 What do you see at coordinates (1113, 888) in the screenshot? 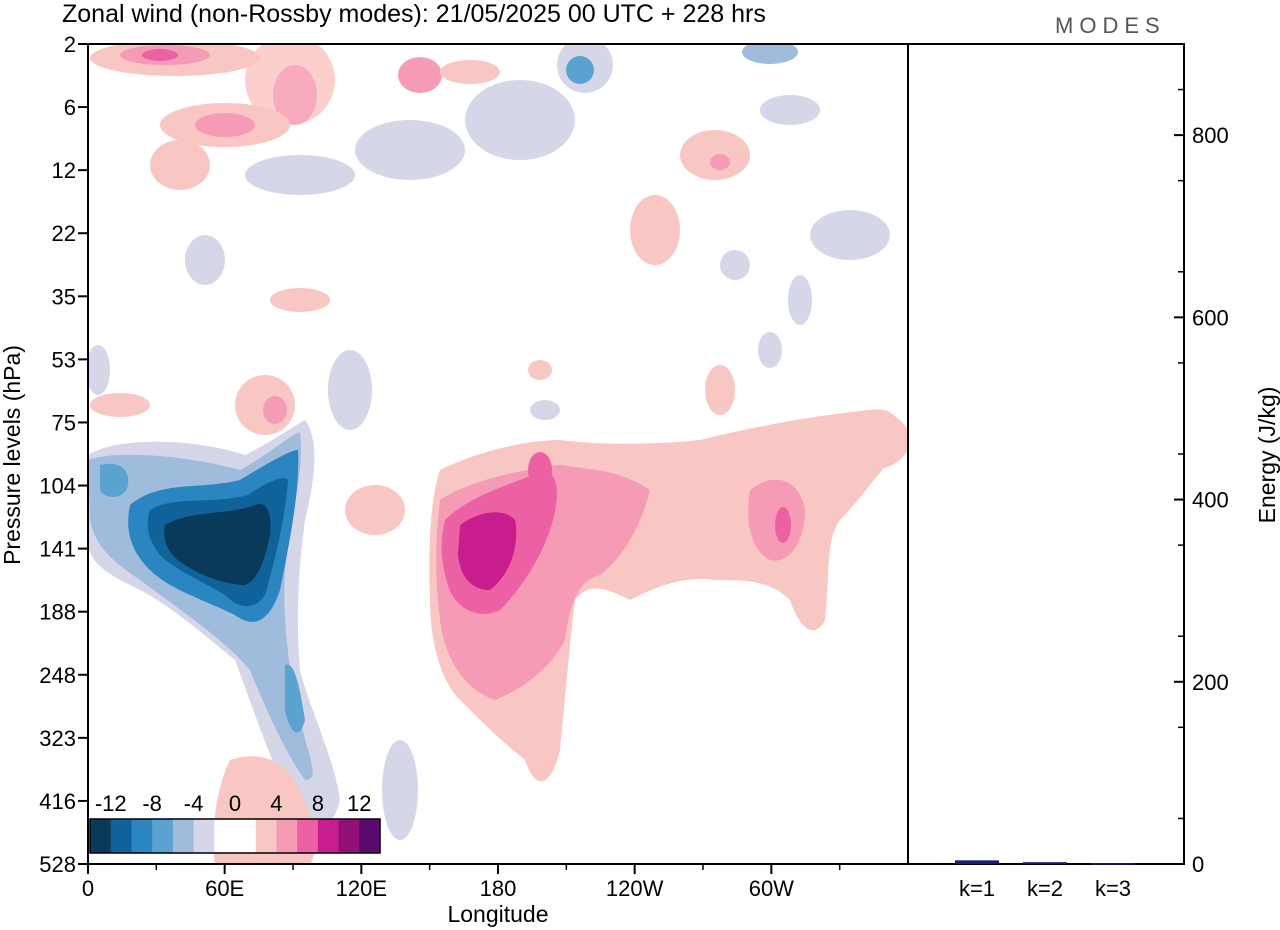
I see `energy-category-label: k=3` at bounding box center [1113, 888].